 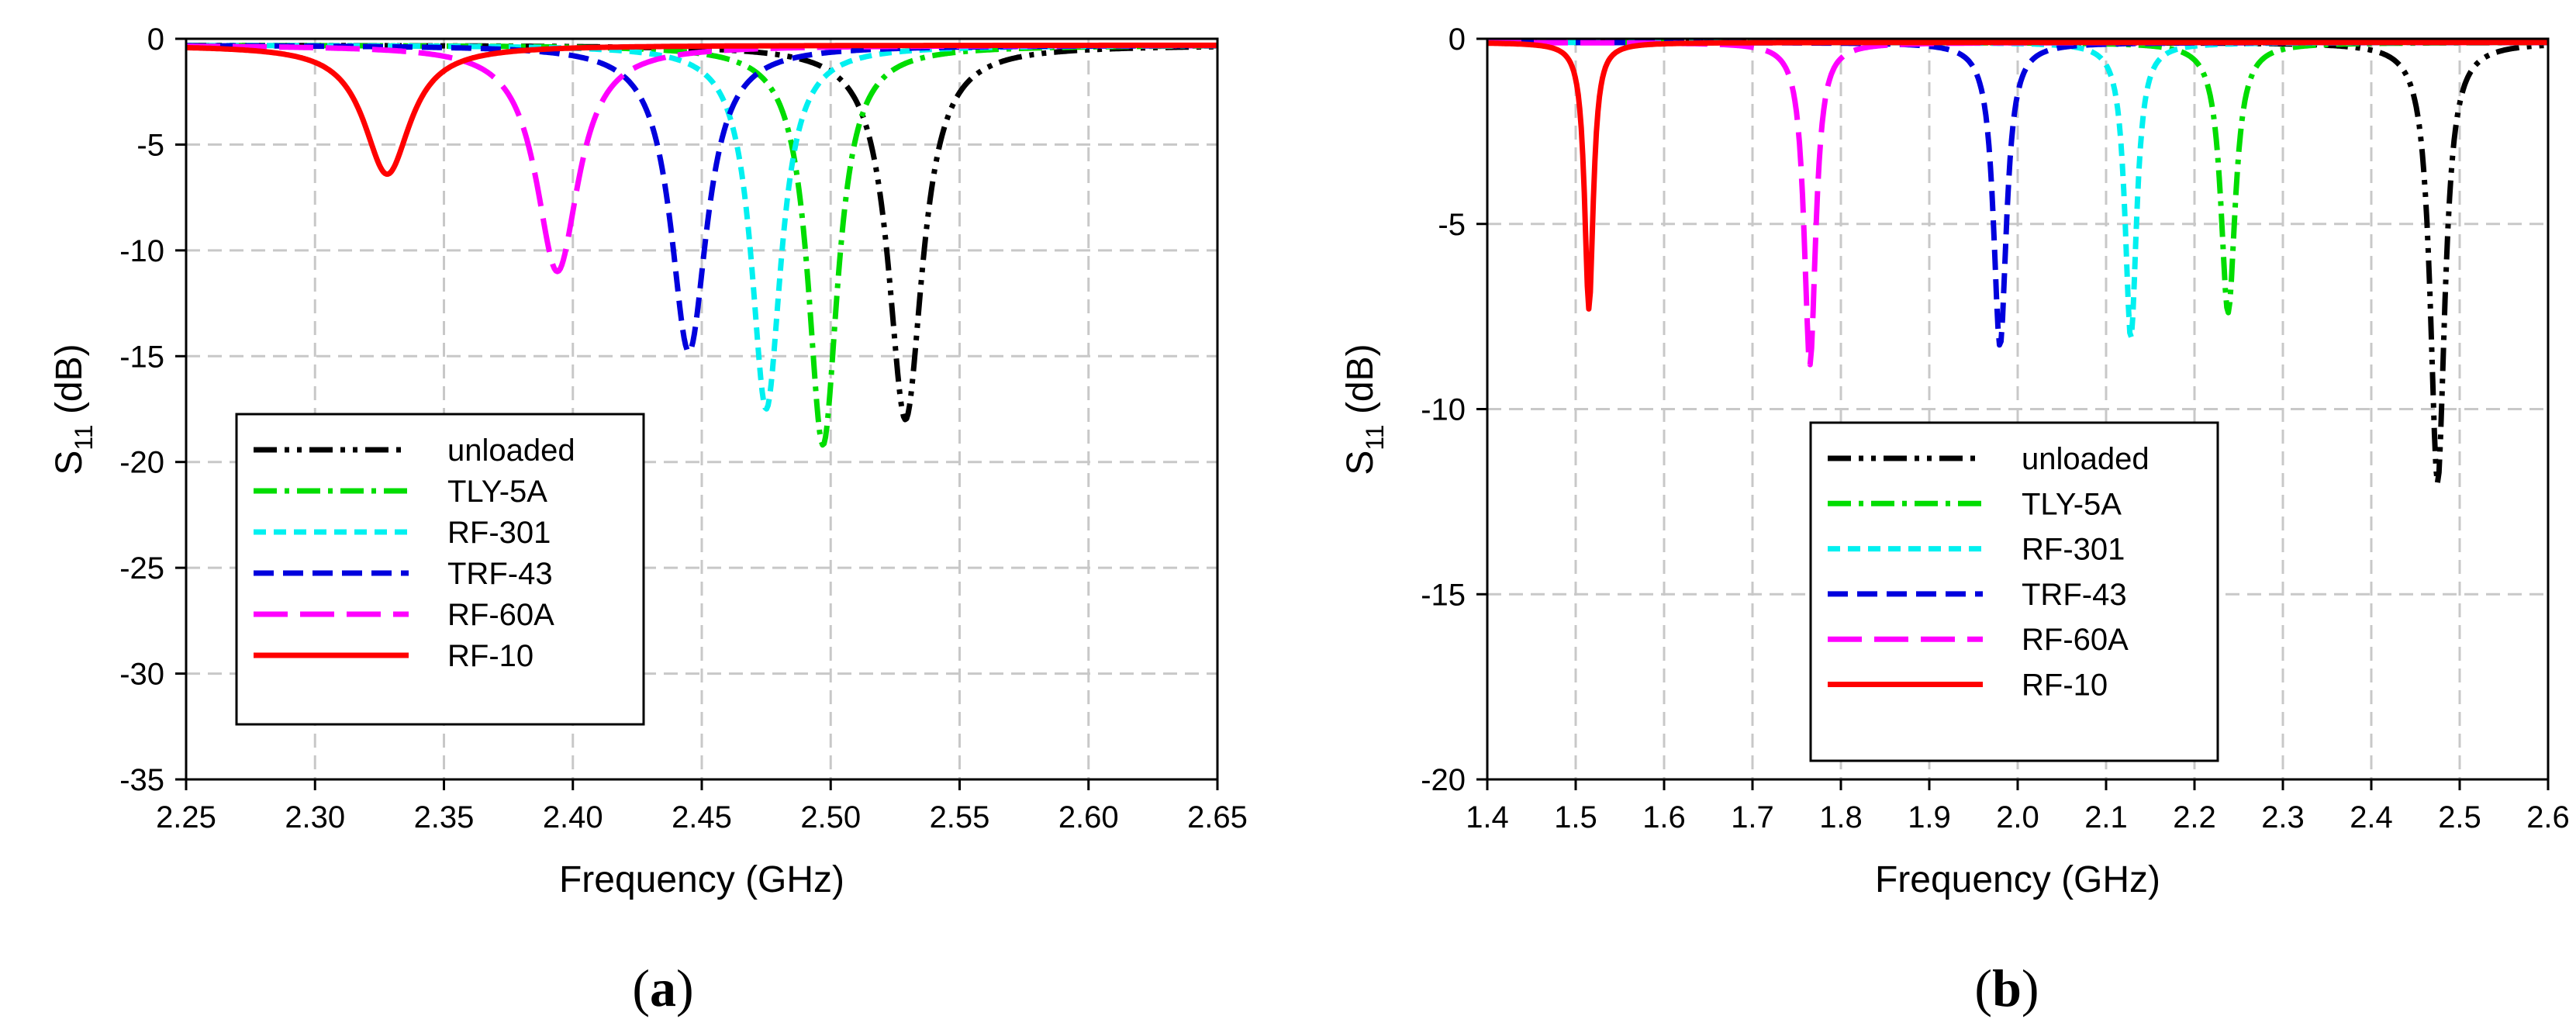 I want to click on x-tick-label: 2.3, so click(x=2283, y=817).